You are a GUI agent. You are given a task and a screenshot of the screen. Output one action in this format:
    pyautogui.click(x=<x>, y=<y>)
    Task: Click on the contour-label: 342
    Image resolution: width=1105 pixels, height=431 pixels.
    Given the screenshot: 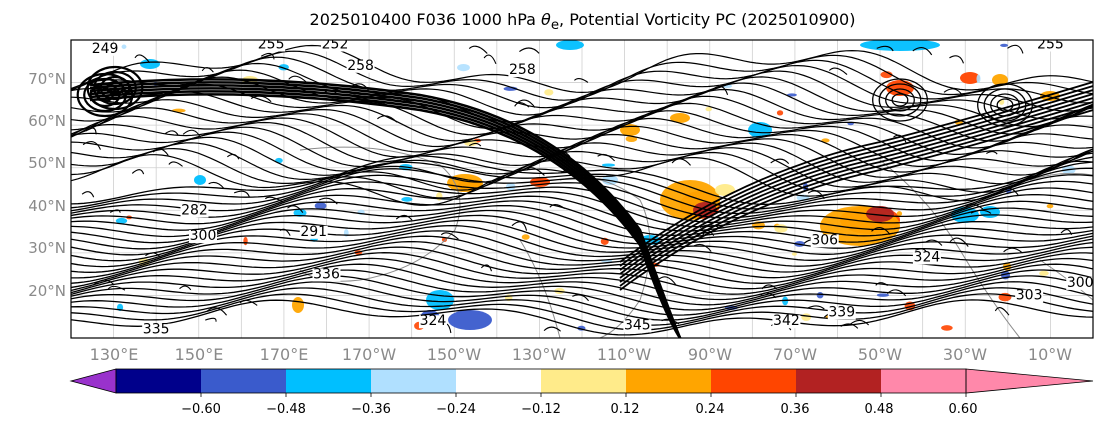 What is the action you would take?
    pyautogui.click(x=786, y=321)
    